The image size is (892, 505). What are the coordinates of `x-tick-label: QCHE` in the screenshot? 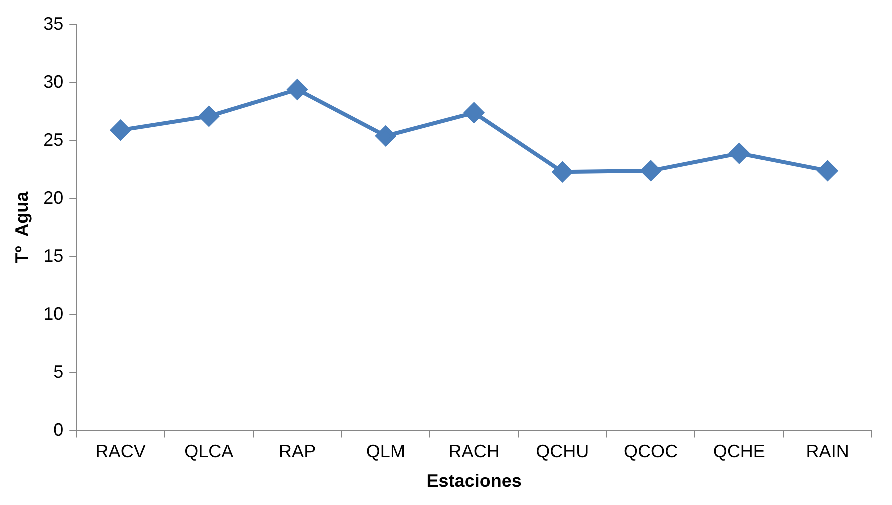 It's located at (739, 452).